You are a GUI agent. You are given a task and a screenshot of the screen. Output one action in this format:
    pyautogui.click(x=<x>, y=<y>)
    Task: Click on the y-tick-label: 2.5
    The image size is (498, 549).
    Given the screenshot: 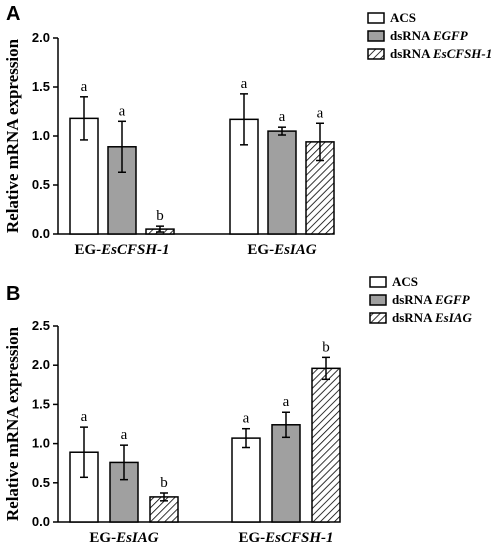 What is the action you would take?
    pyautogui.click(x=41, y=325)
    